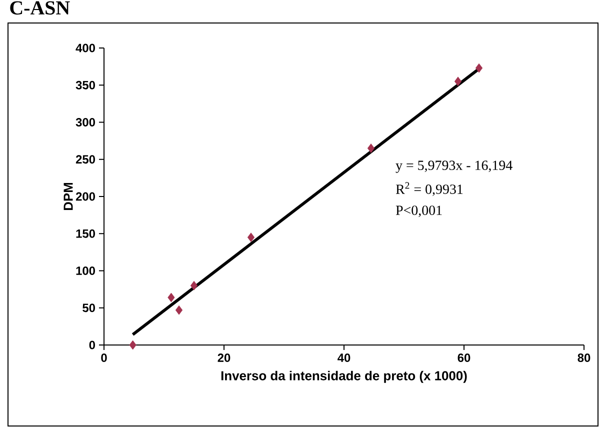 The image size is (602, 430). I want to click on y-tick-label: 300, so click(85, 122).